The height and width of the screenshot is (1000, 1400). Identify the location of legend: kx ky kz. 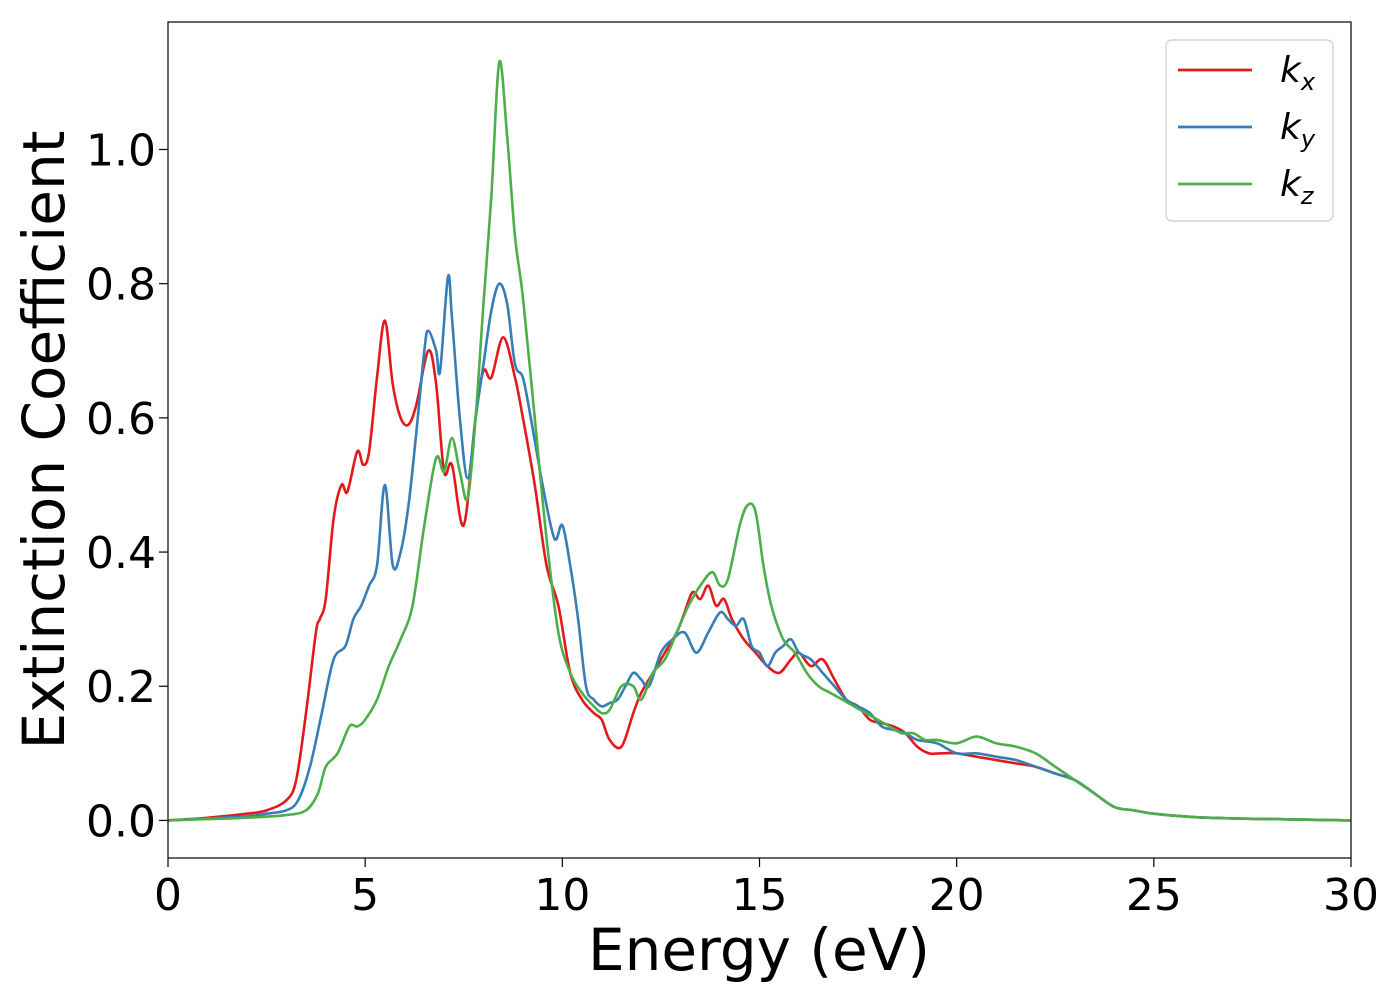
(1249, 130).